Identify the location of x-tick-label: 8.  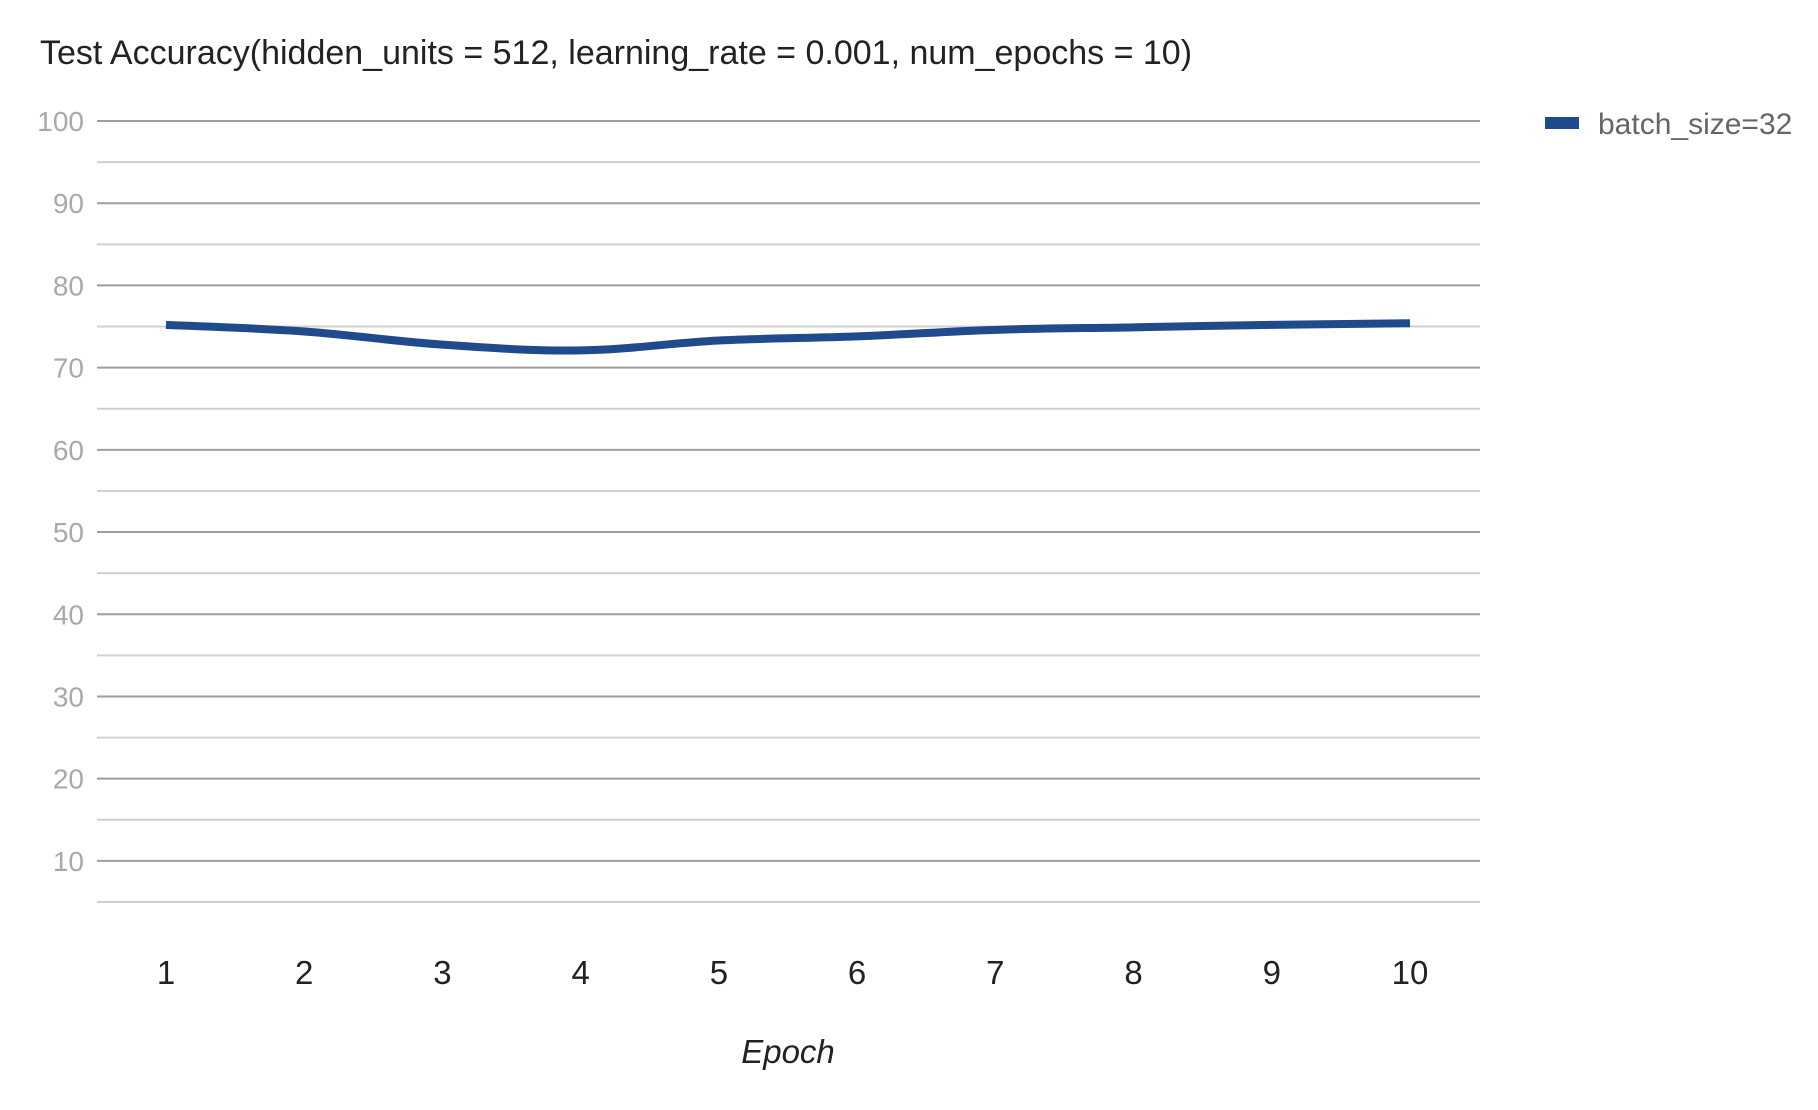
(1133, 972).